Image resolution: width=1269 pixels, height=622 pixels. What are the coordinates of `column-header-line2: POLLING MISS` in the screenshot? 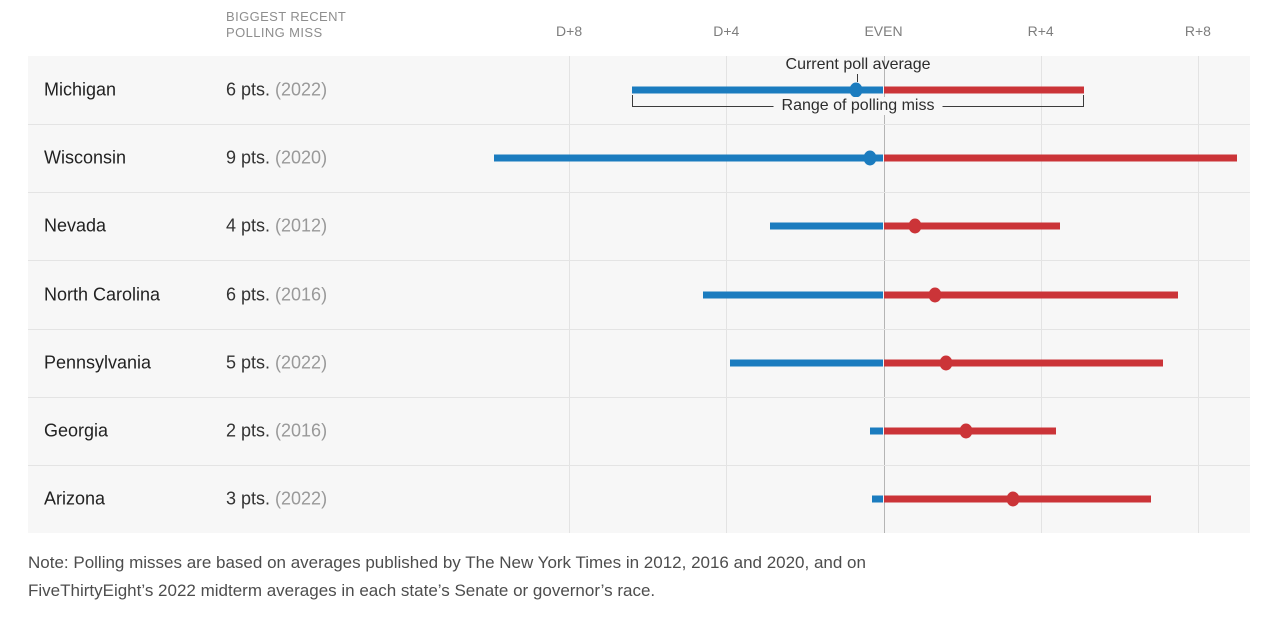 It's located at (274, 32).